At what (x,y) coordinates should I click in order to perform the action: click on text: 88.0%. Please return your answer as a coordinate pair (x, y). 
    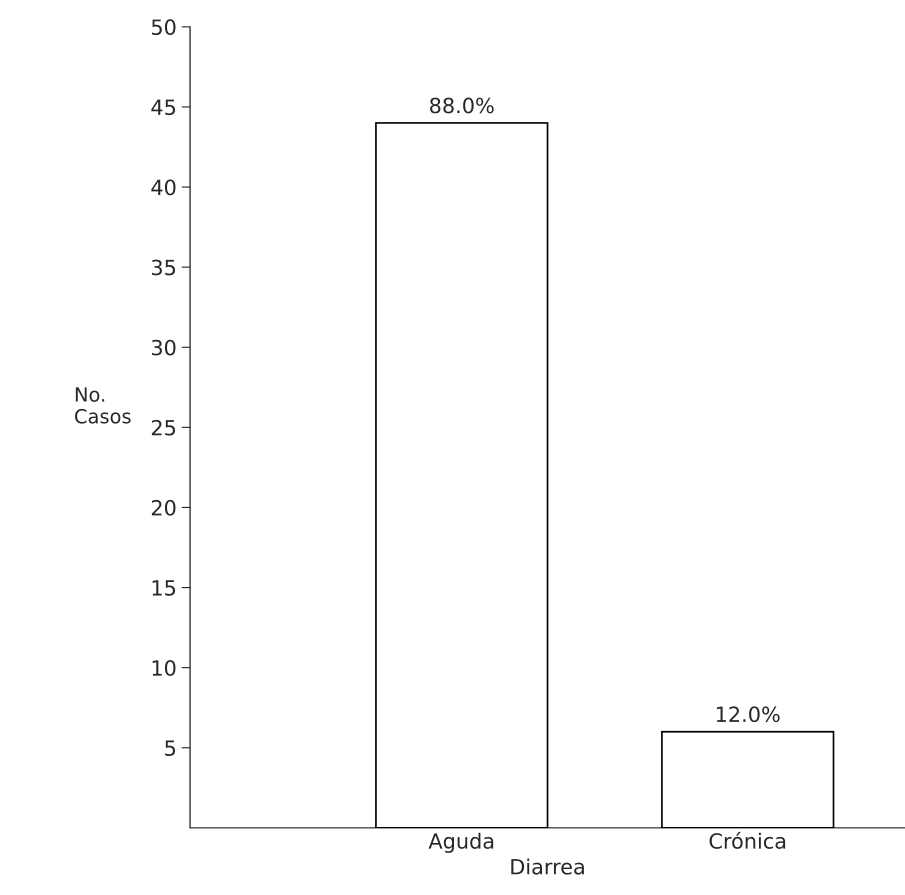
    Looking at the image, I should click on (462, 106).